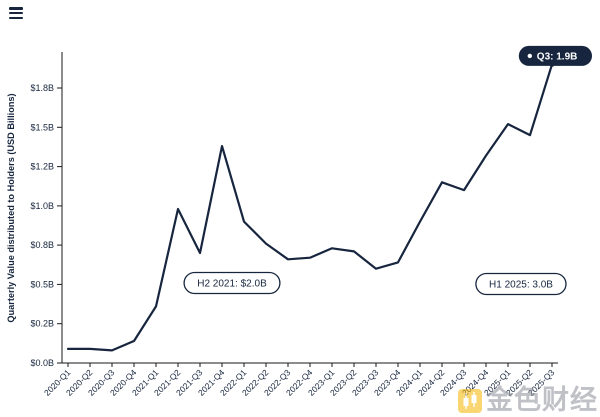 The image size is (600, 417). Describe the element at coordinates (42, 127) in the screenshot. I see `svg-text: $1.5B` at that location.